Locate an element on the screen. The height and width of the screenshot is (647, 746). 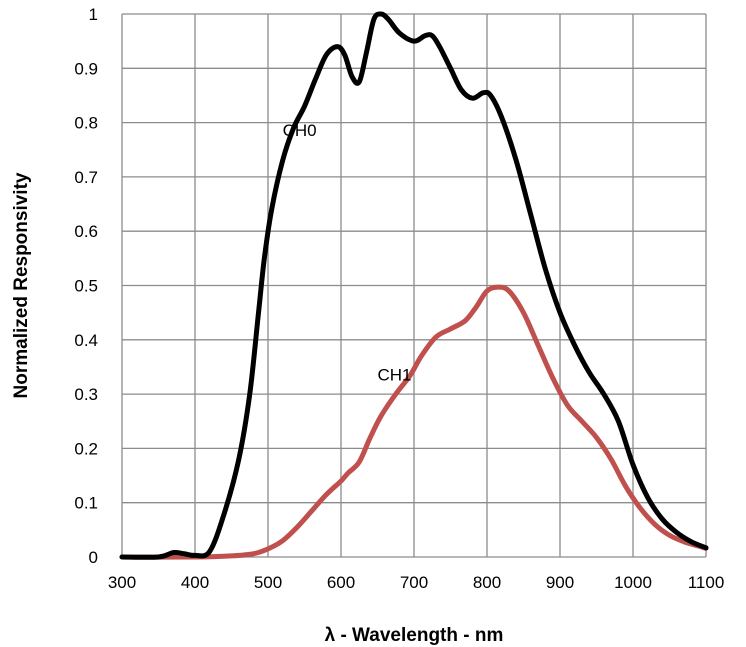
x-tick-label: 700 is located at coordinates (414, 582).